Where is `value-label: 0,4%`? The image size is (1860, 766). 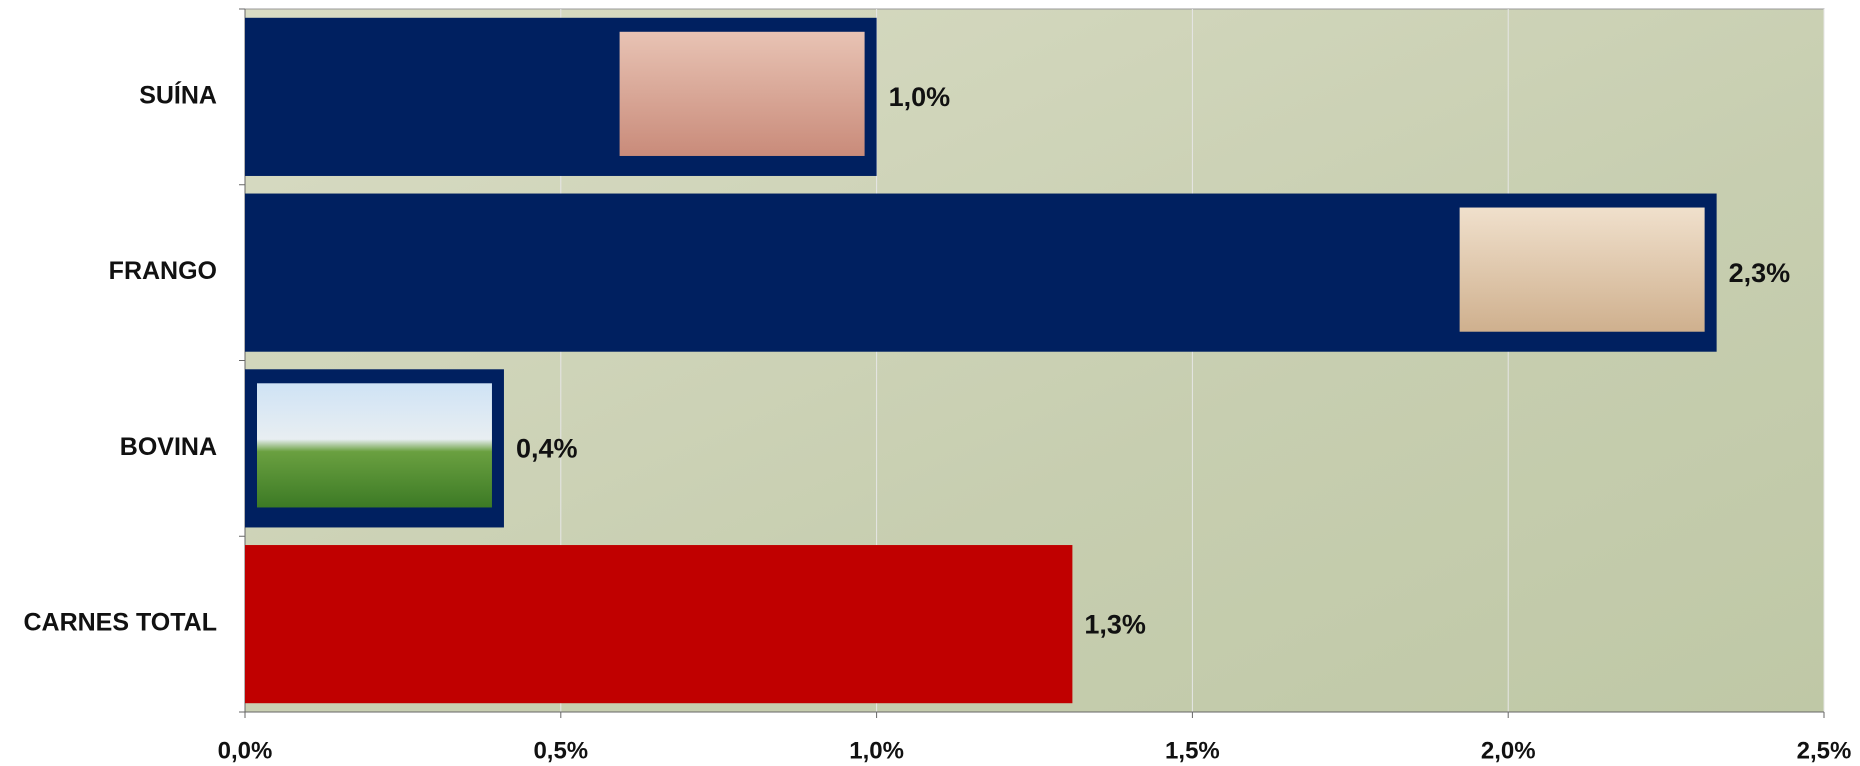
value-label: 0,4% is located at coordinates (547, 449).